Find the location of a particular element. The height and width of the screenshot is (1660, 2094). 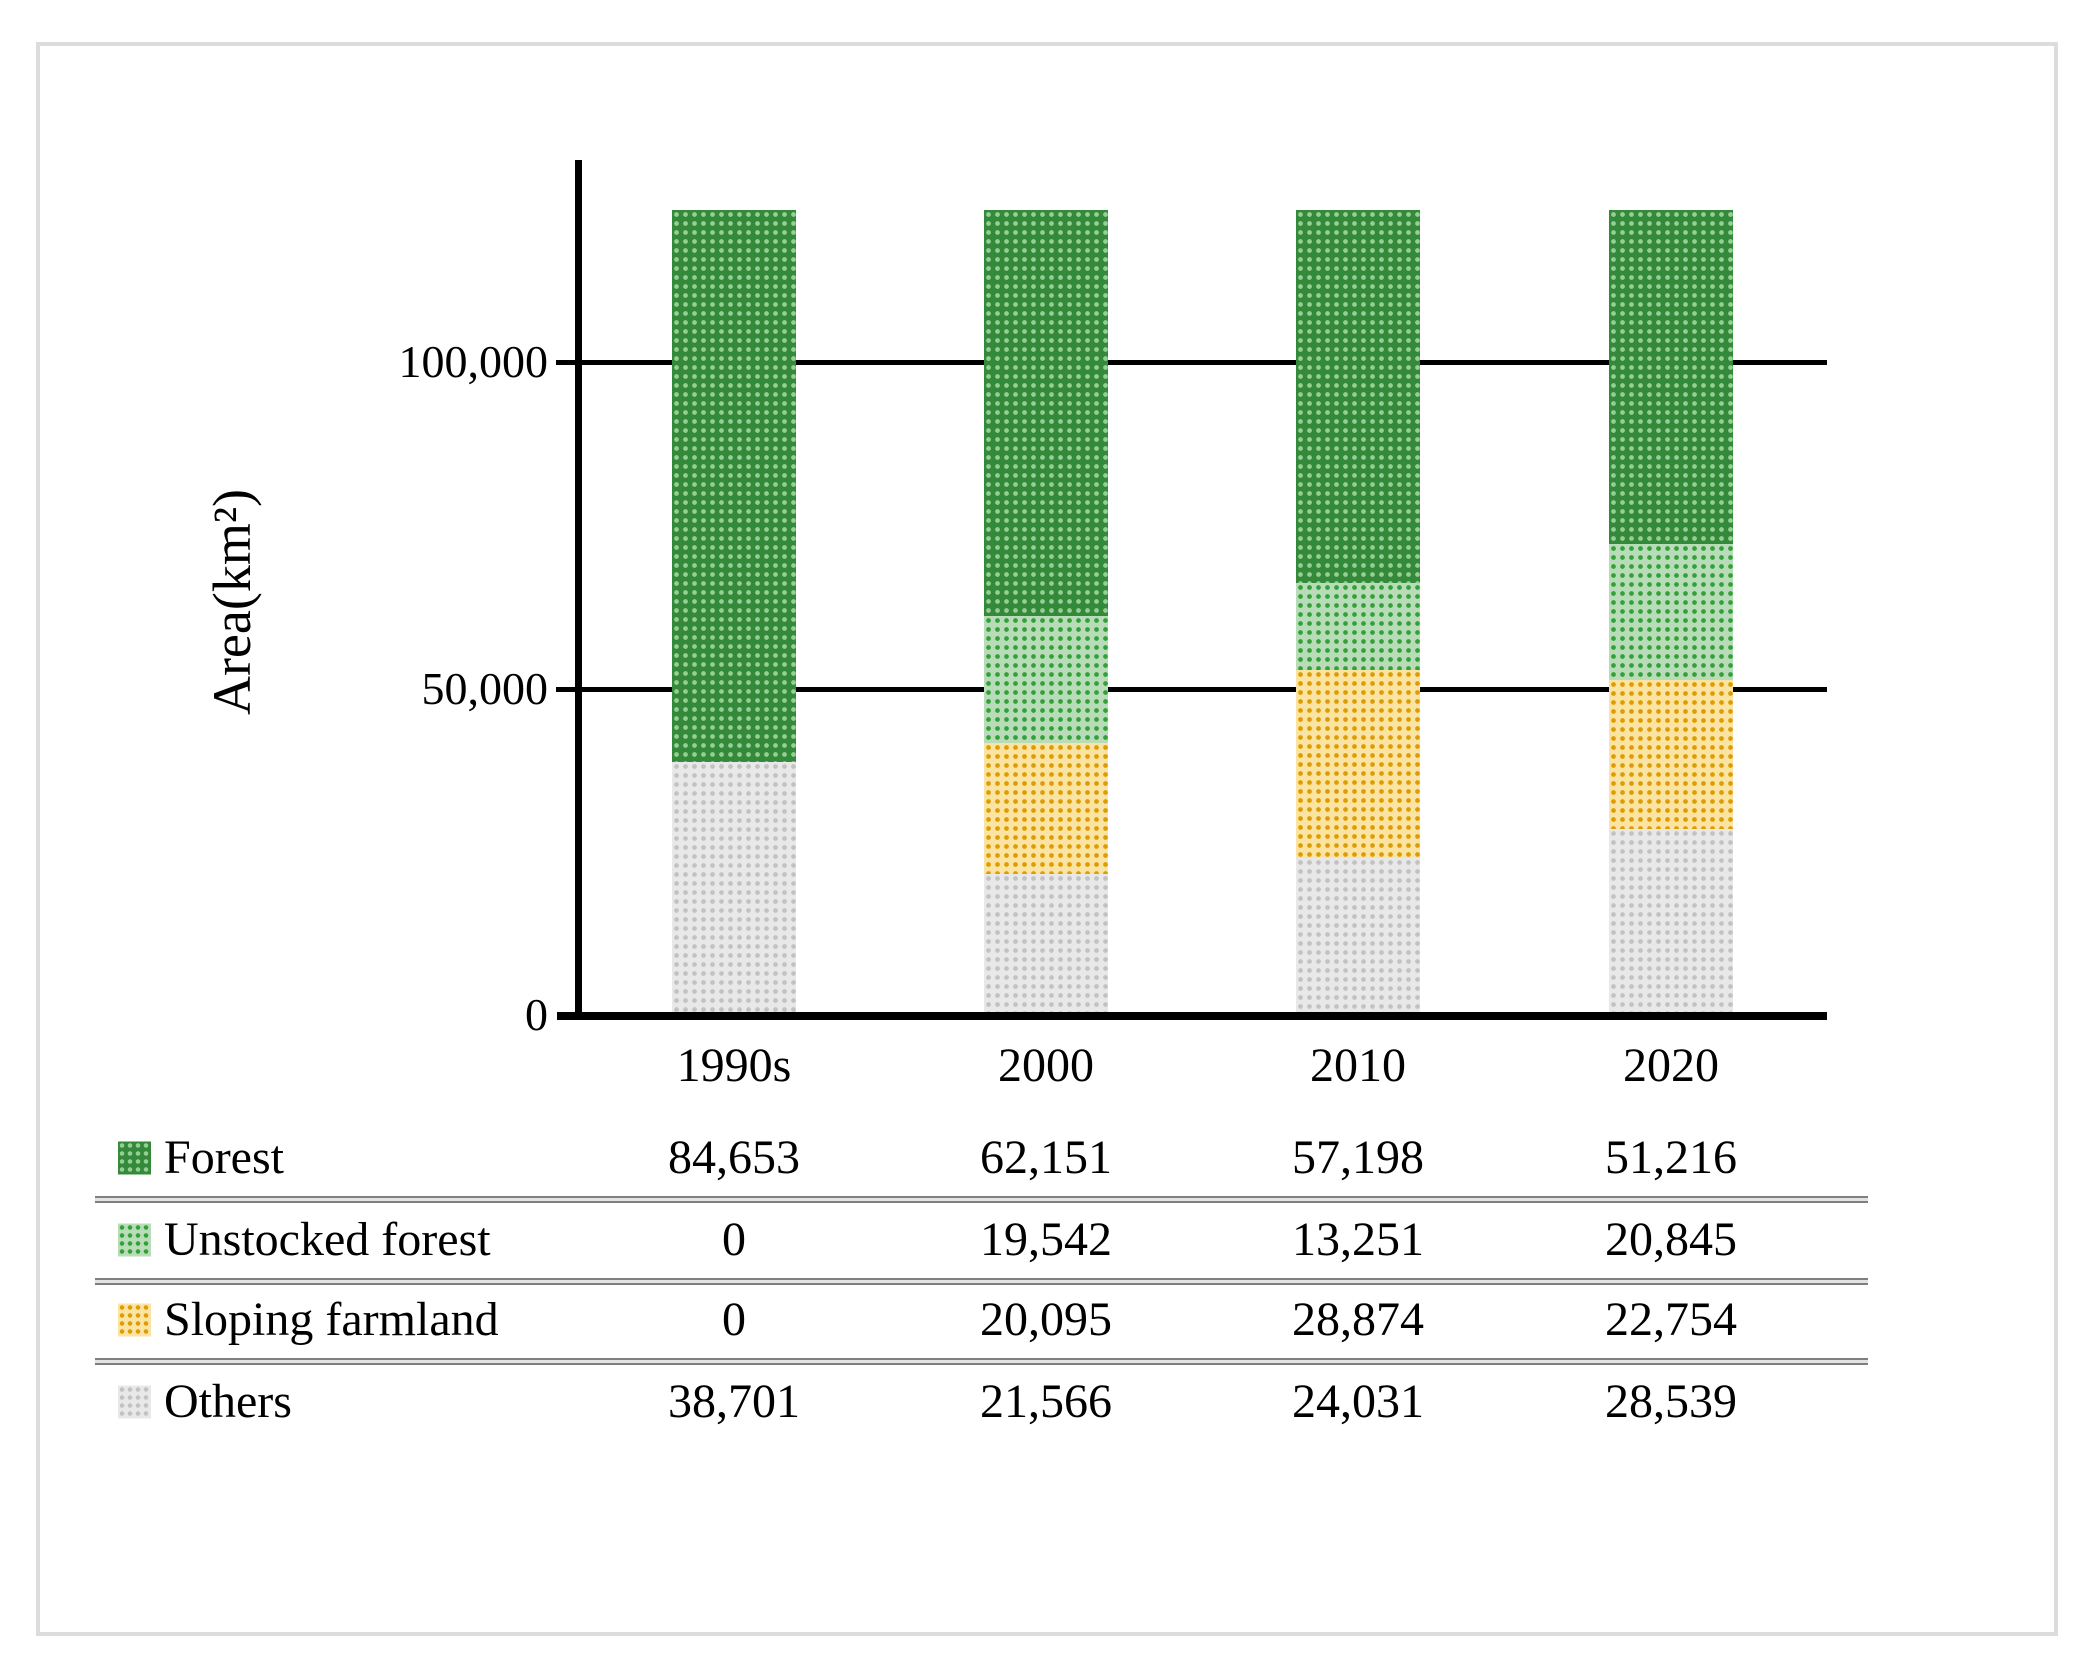

y-tick-label: 50,000 is located at coordinates (485, 688).